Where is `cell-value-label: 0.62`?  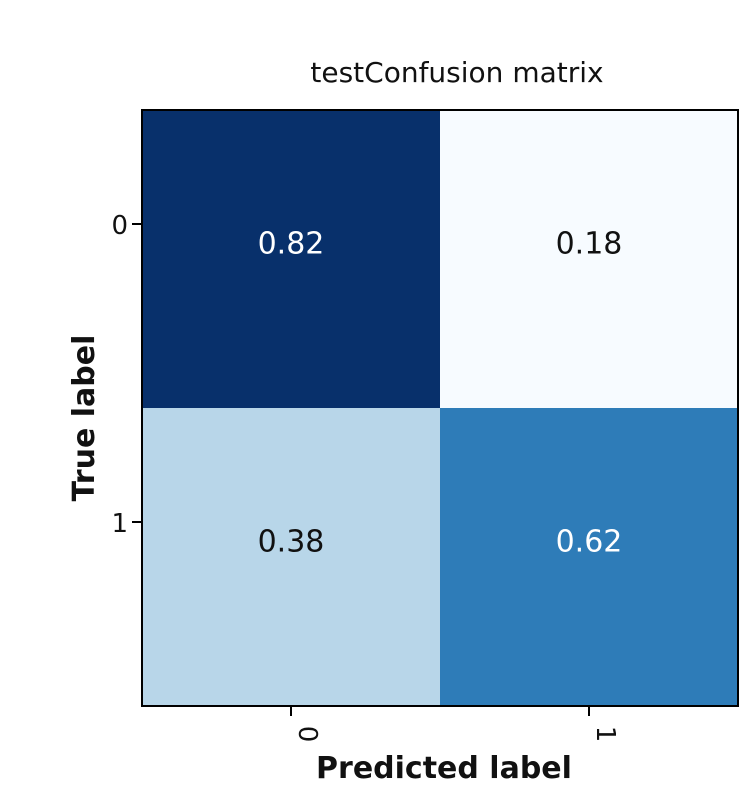 cell-value-label: 0.62 is located at coordinates (589, 542).